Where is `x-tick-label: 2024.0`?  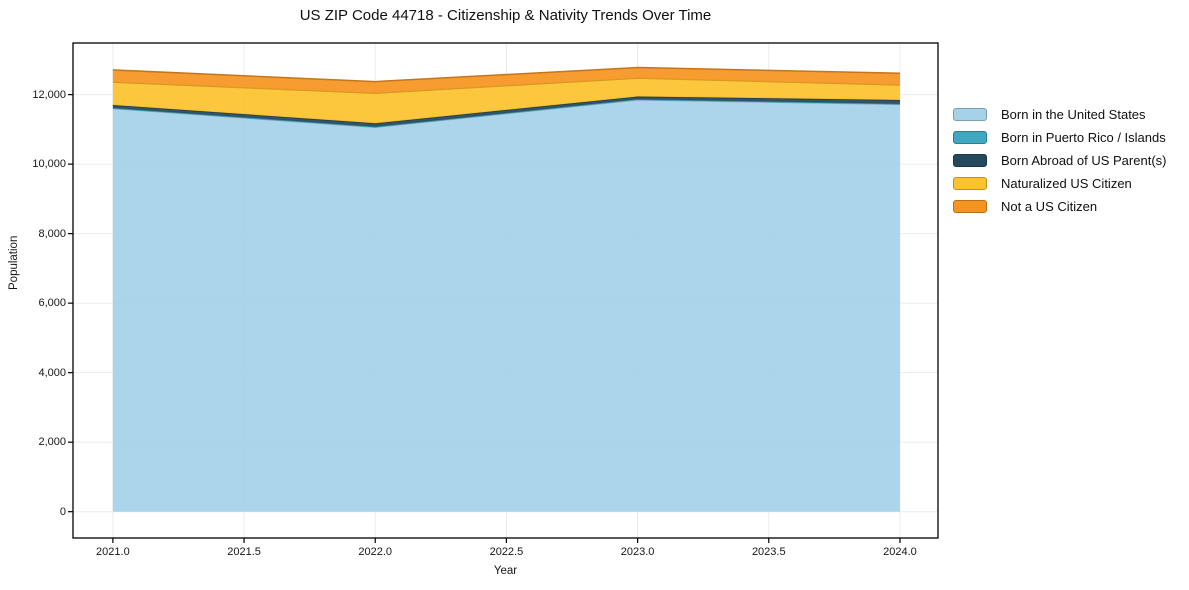
x-tick-label: 2024.0 is located at coordinates (900, 552).